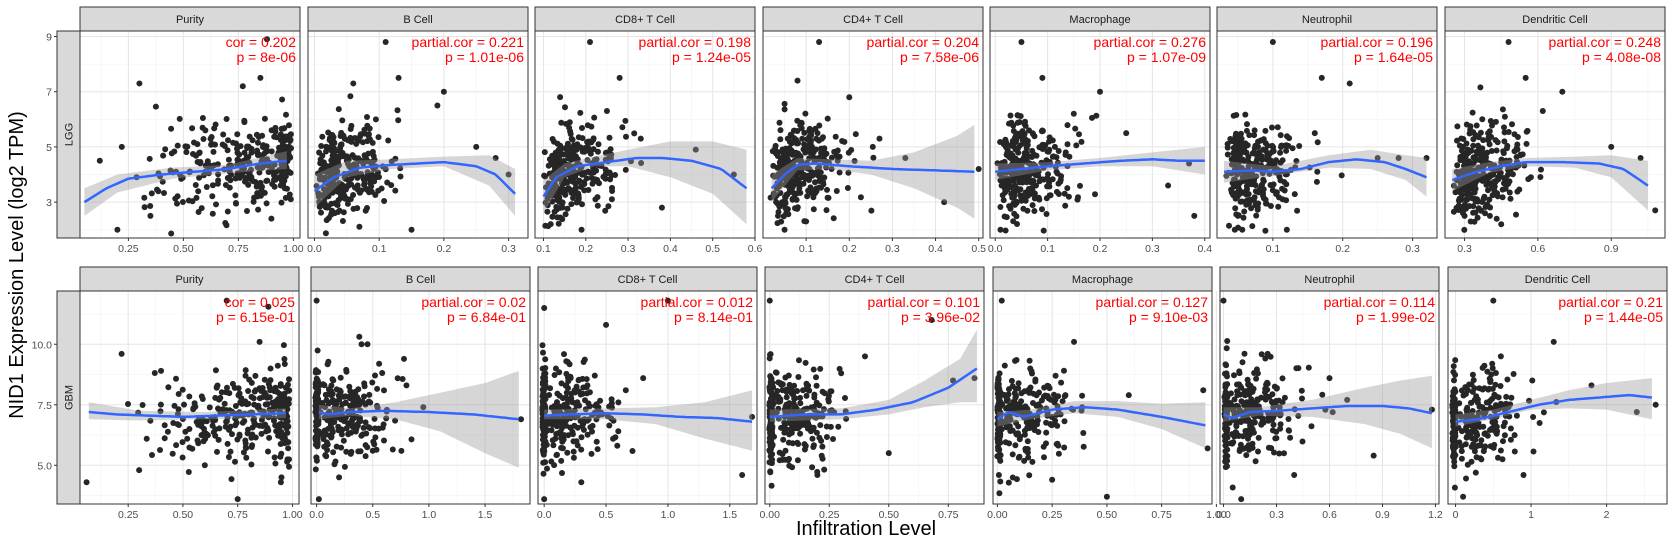 Image resolution: width=1677 pixels, height=542 pixels. I want to click on x-tick-label: 0.4, so click(670, 249).